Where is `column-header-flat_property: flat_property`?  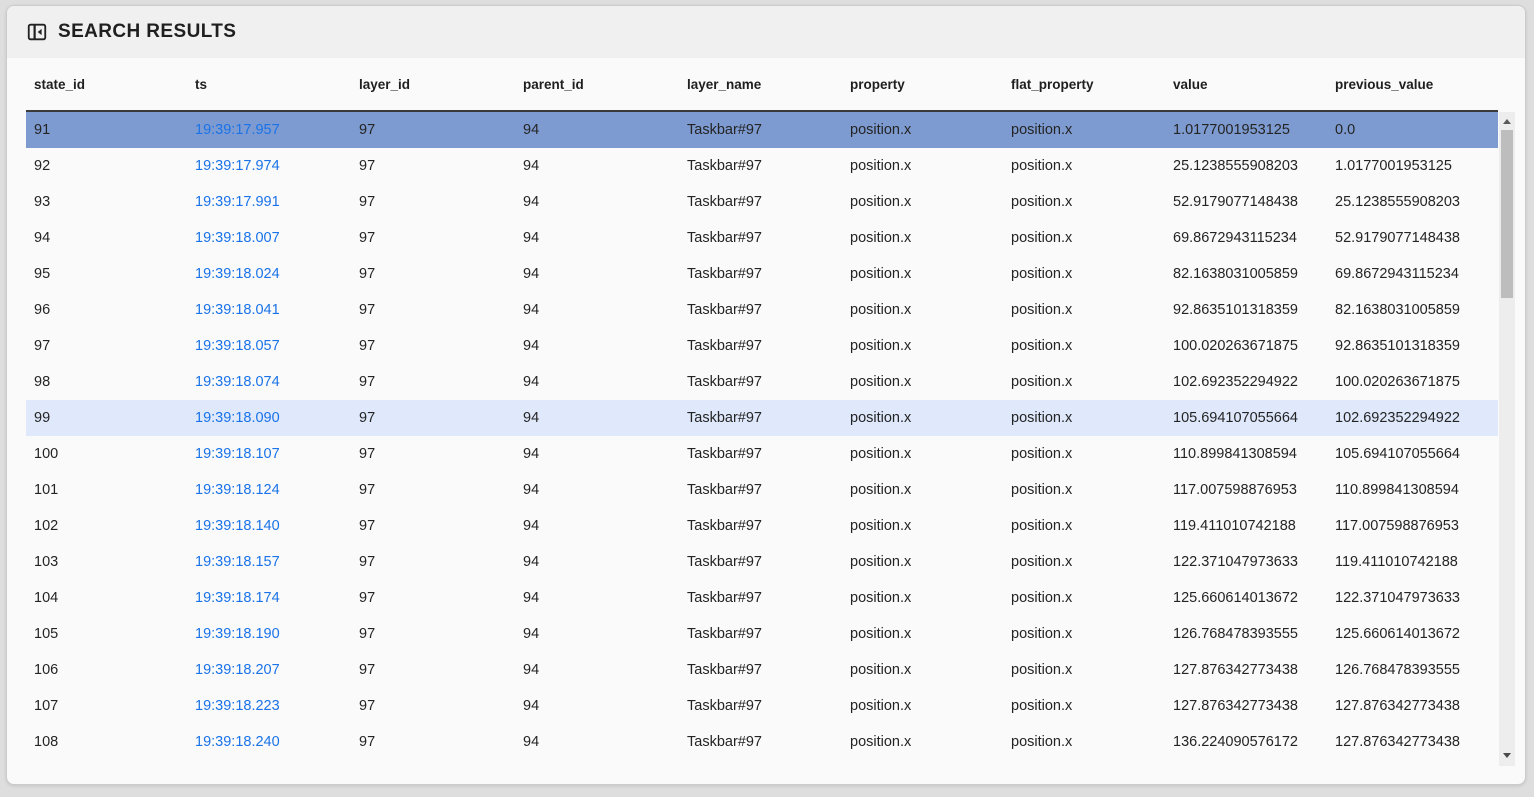 column-header-flat_property: flat_property is located at coordinates (1084, 85).